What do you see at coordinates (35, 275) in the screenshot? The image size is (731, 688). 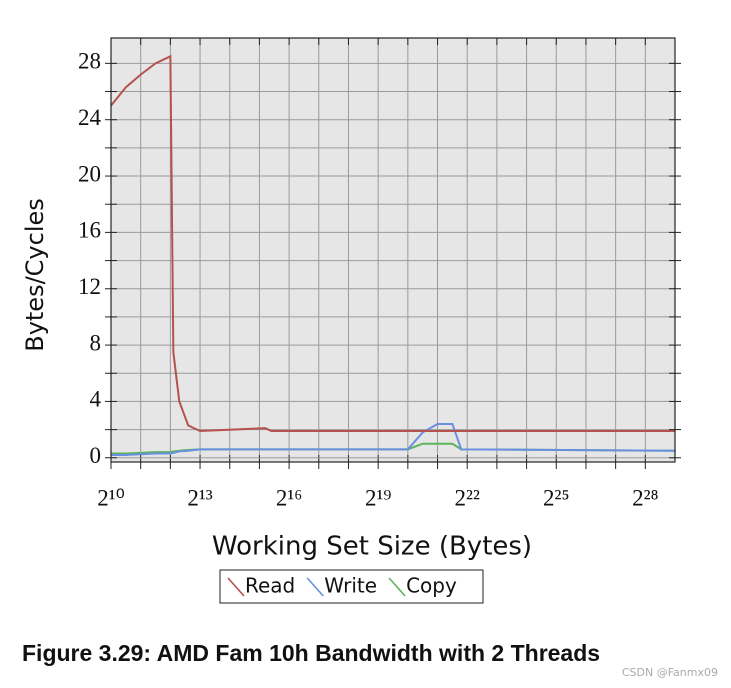 I see `y-axis-label: Bytes/Cycles` at bounding box center [35, 275].